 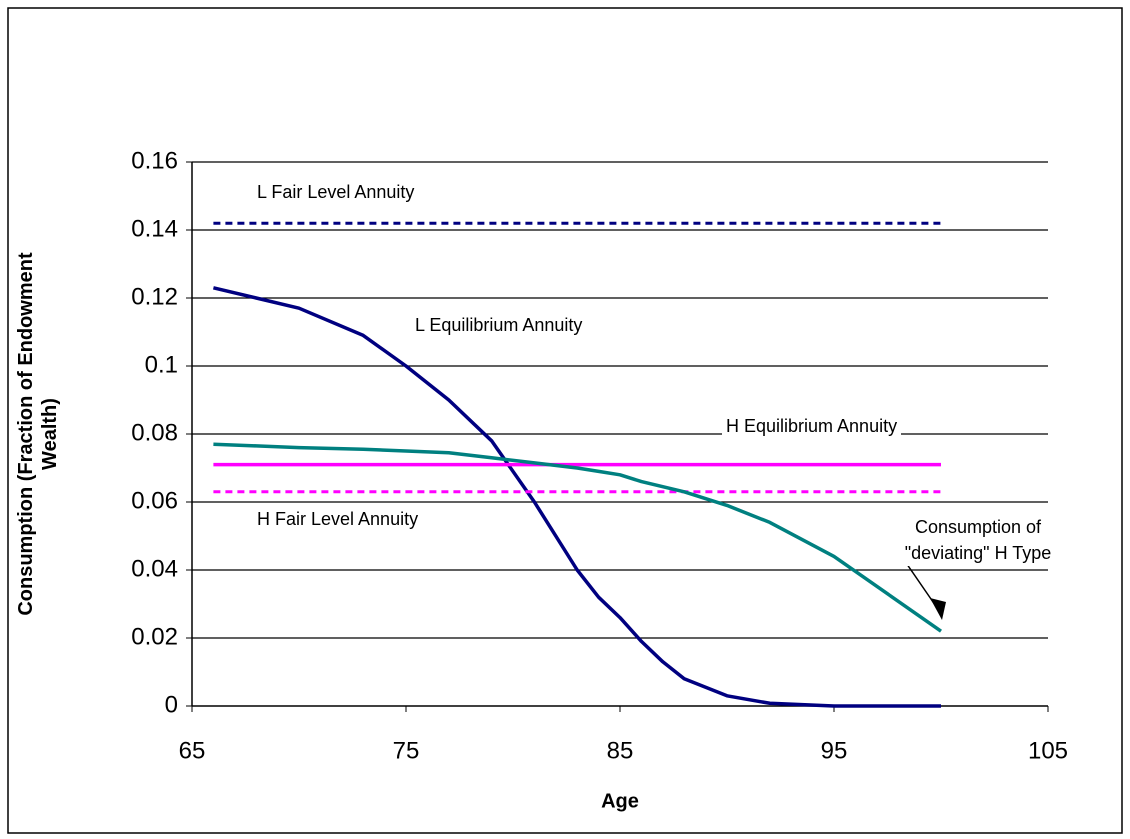 I want to click on y-tick-label: 0.04, so click(x=154, y=568).